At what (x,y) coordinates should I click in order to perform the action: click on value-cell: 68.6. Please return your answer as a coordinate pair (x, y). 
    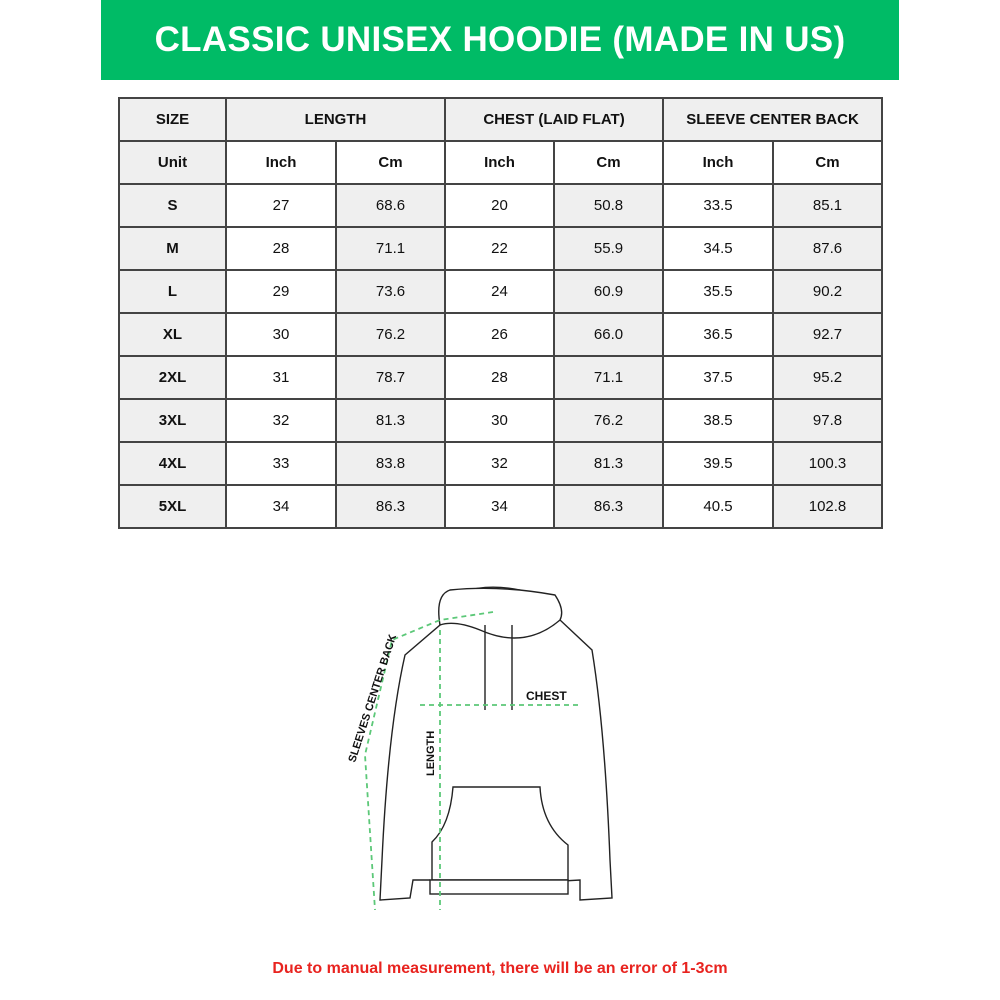
    Looking at the image, I should click on (390, 205).